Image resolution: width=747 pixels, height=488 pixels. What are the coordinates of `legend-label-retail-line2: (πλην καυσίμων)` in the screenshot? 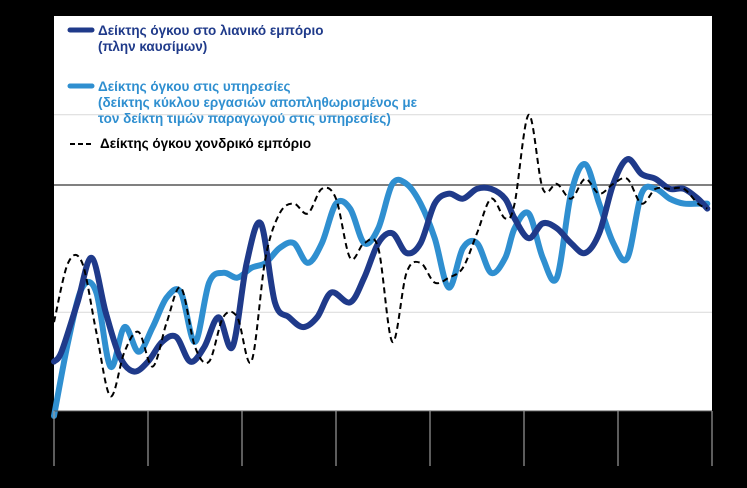 It's located at (152, 46).